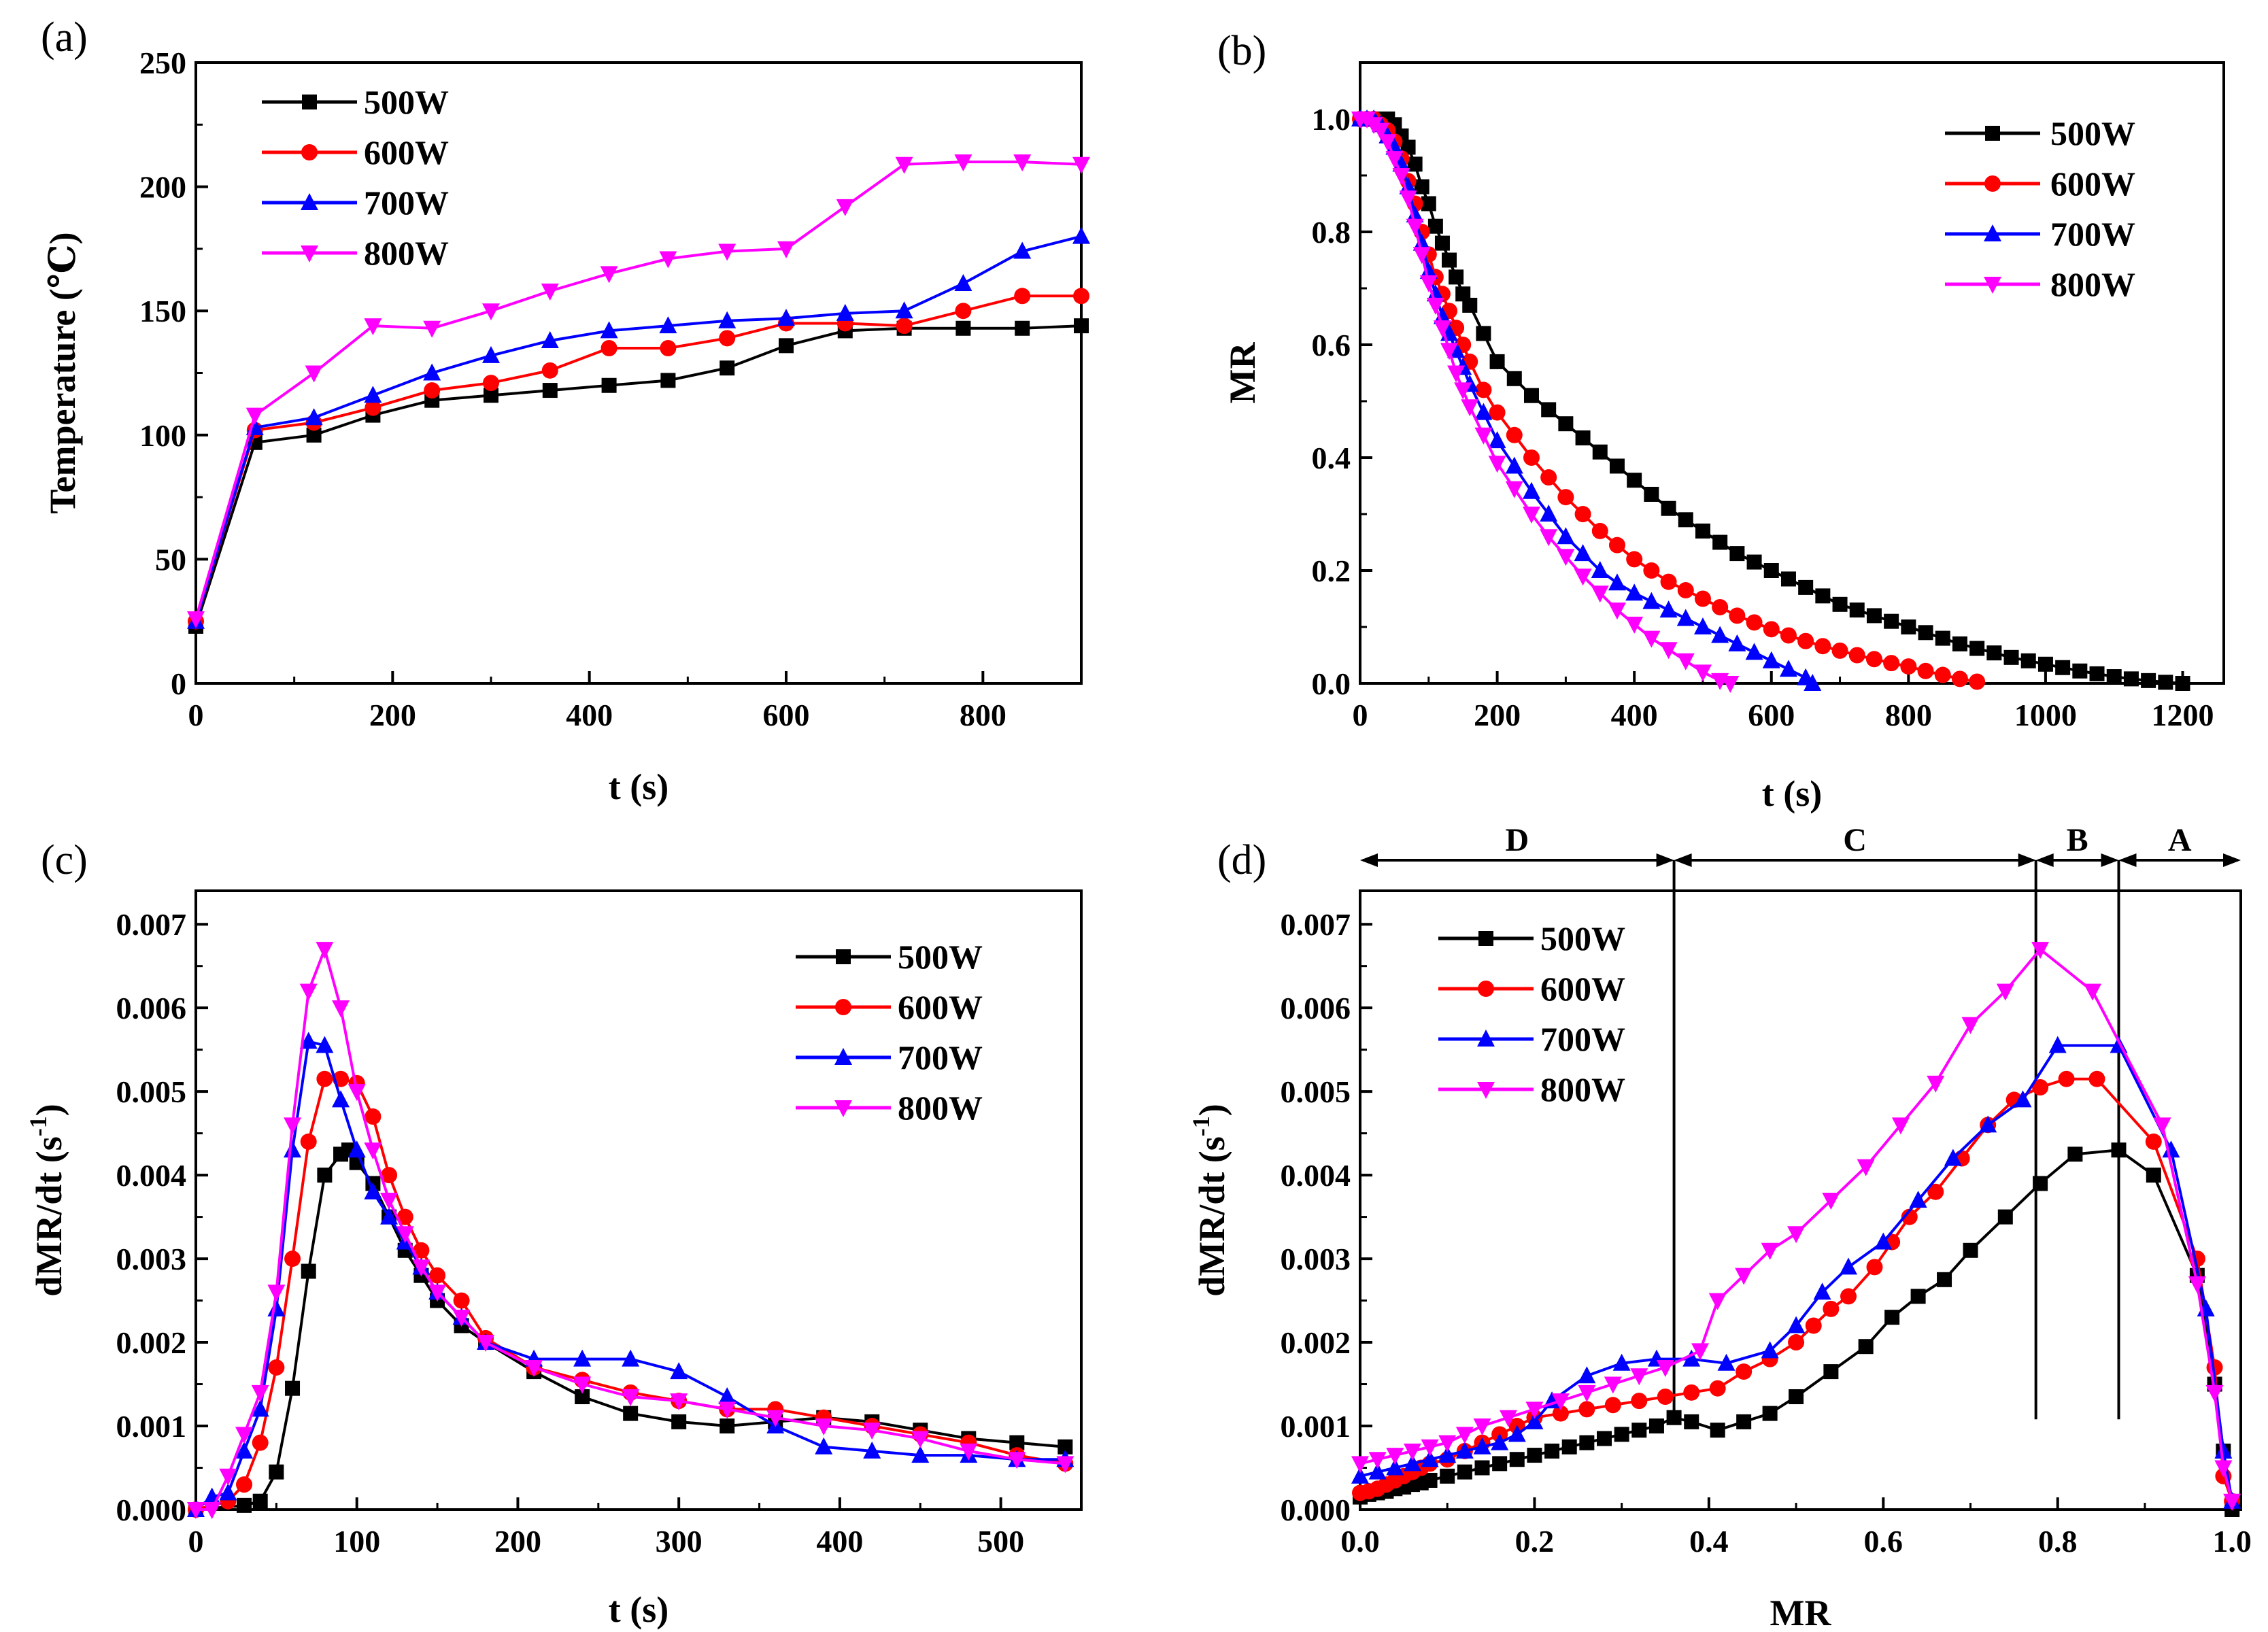 This screenshot has height=1632, width=2268. Describe the element at coordinates (162, 188) in the screenshot. I see `y-tick-label: 200` at that location.